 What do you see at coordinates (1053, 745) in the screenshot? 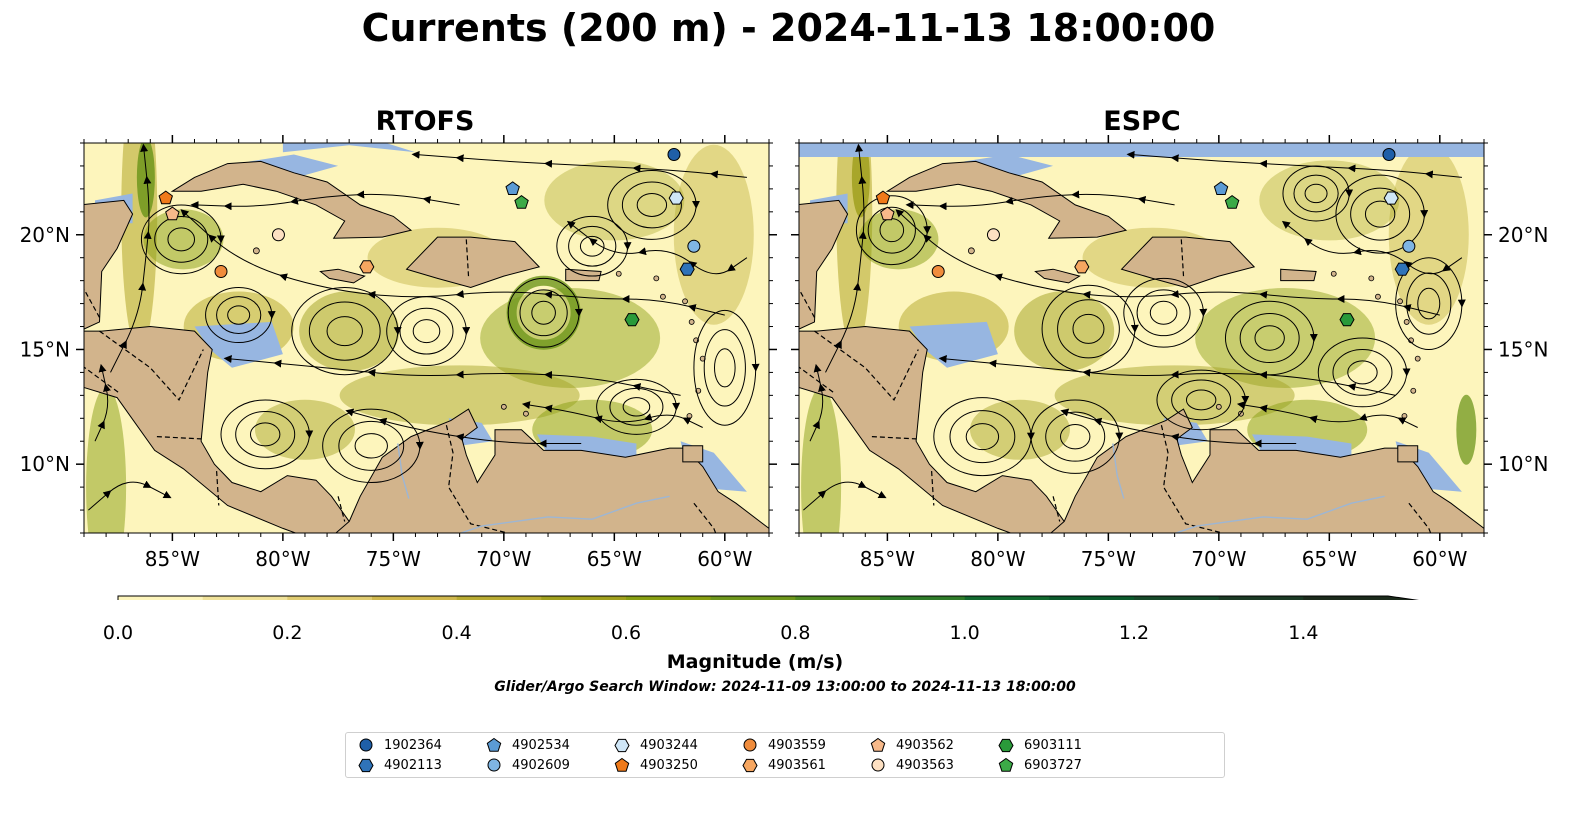
I see `legend-label: 6903111` at bounding box center [1053, 745].